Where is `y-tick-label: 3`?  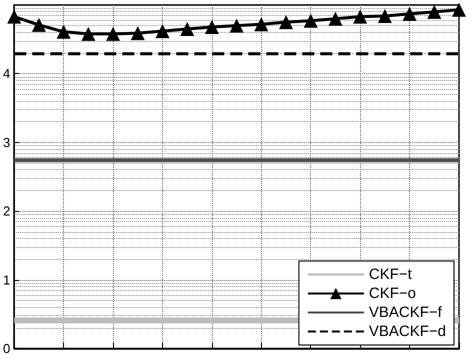
y-tick-label: 3 is located at coordinates (6, 142).